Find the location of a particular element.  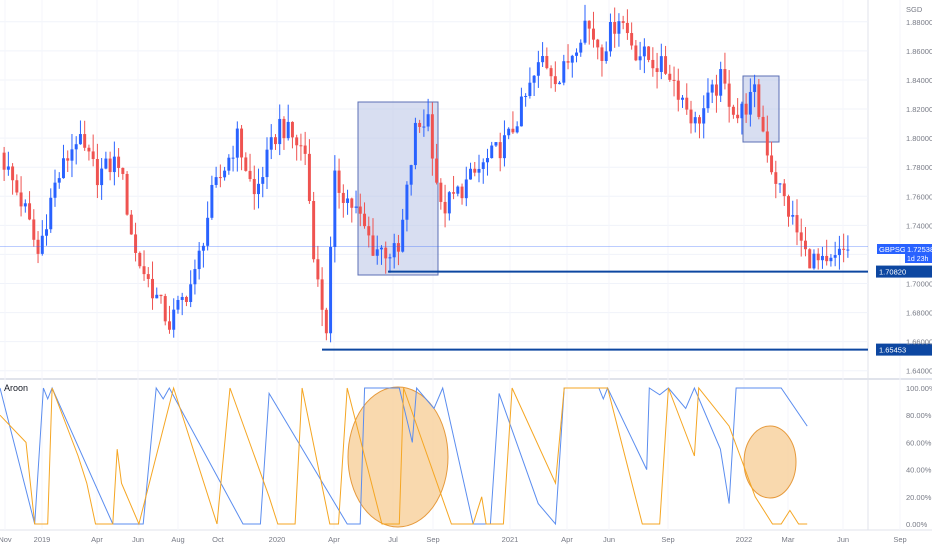

horizontal-levels: 1.70820 1.65453 is located at coordinates (627, 310).